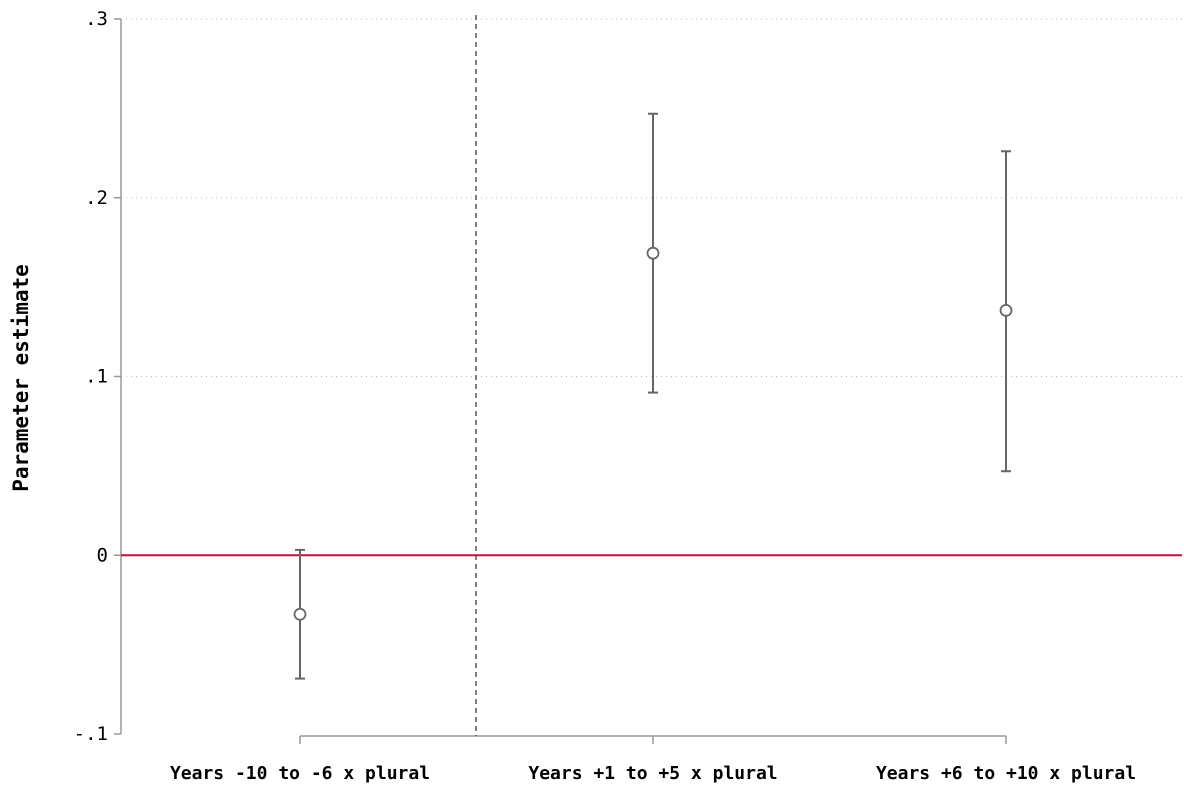 This screenshot has width=1184, height=787. What do you see at coordinates (96, 19) in the screenshot?
I see `y-tick-label-4: .3` at bounding box center [96, 19].